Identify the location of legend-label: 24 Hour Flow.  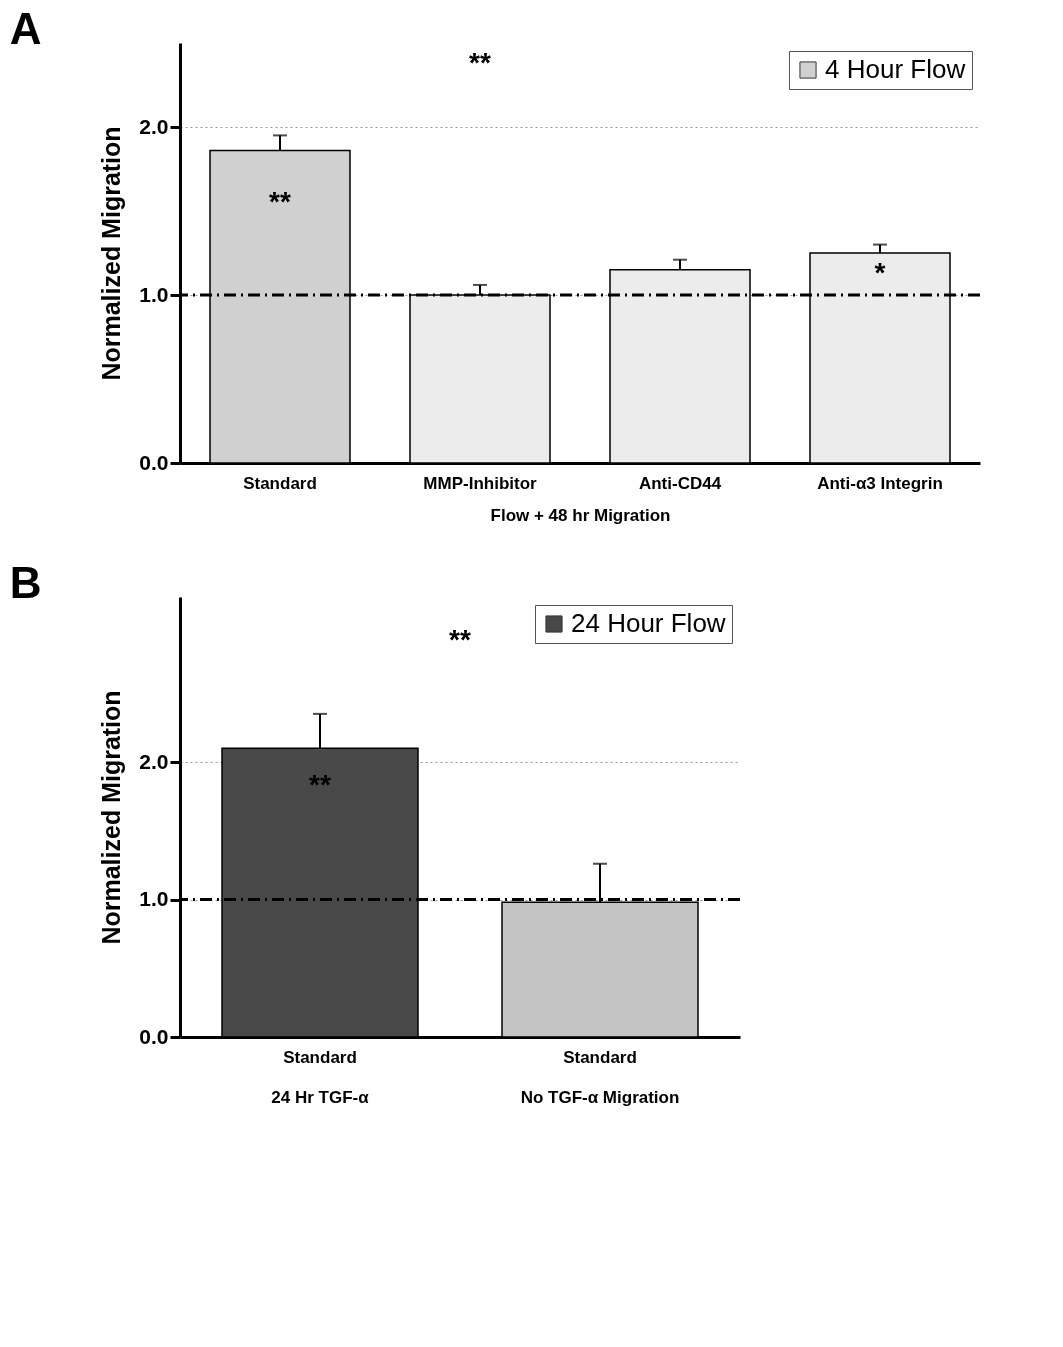
(648, 623).